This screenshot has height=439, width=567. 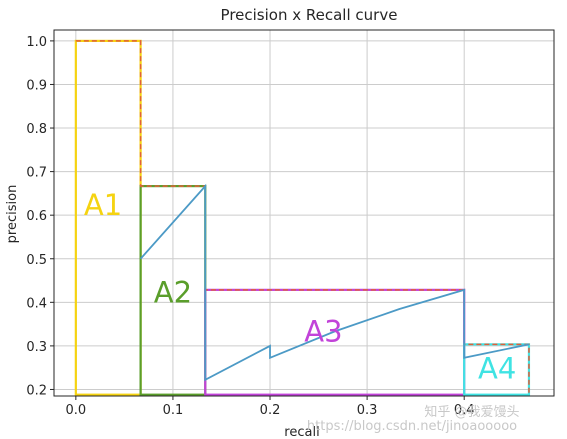 I want to click on chart-title: Precision x Recall curve, so click(x=309, y=15).